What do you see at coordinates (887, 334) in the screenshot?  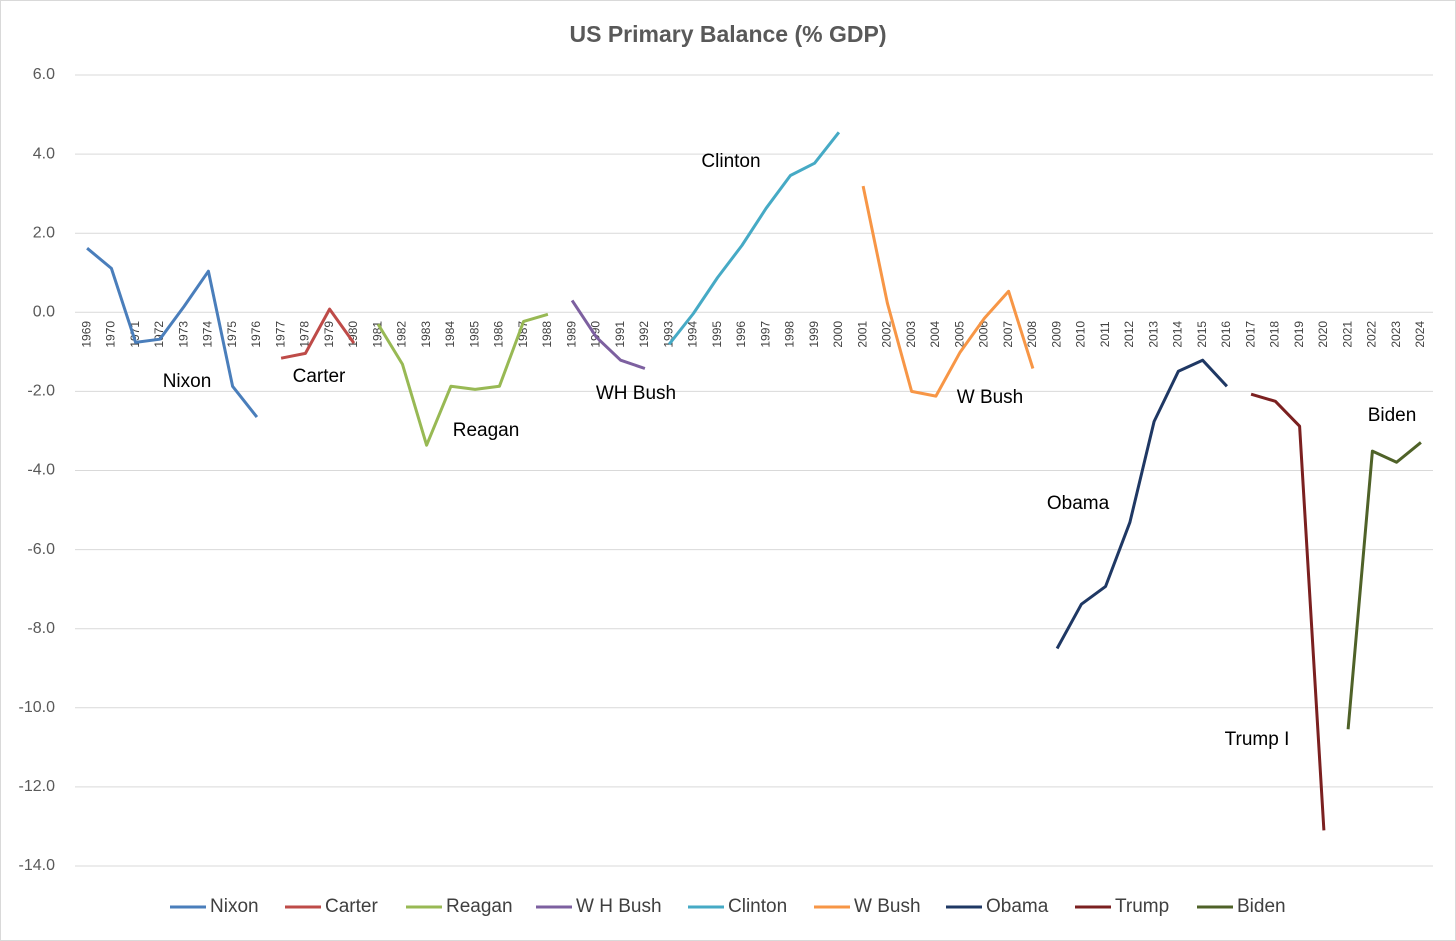 I see `x-tick-label: 2002` at bounding box center [887, 334].